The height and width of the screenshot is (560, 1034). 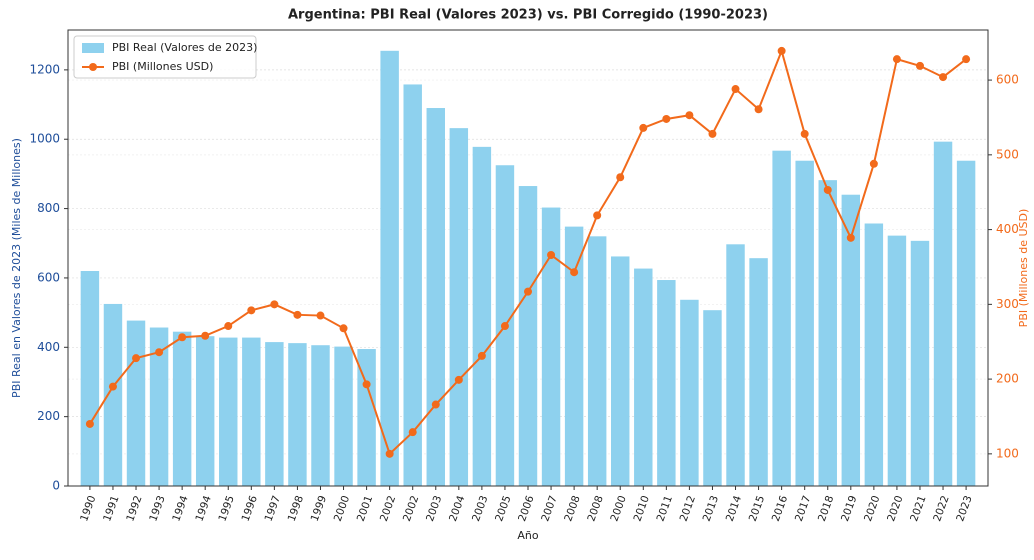 I want to click on x-tick-label: 2005, so click(x=503, y=508).